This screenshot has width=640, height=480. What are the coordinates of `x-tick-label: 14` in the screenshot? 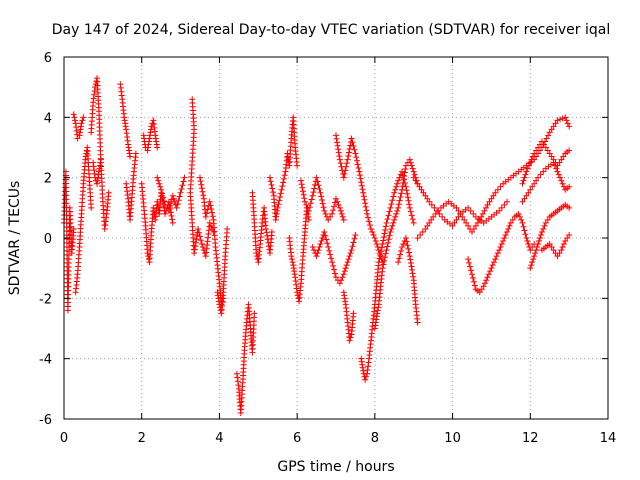 It's located at (608, 438).